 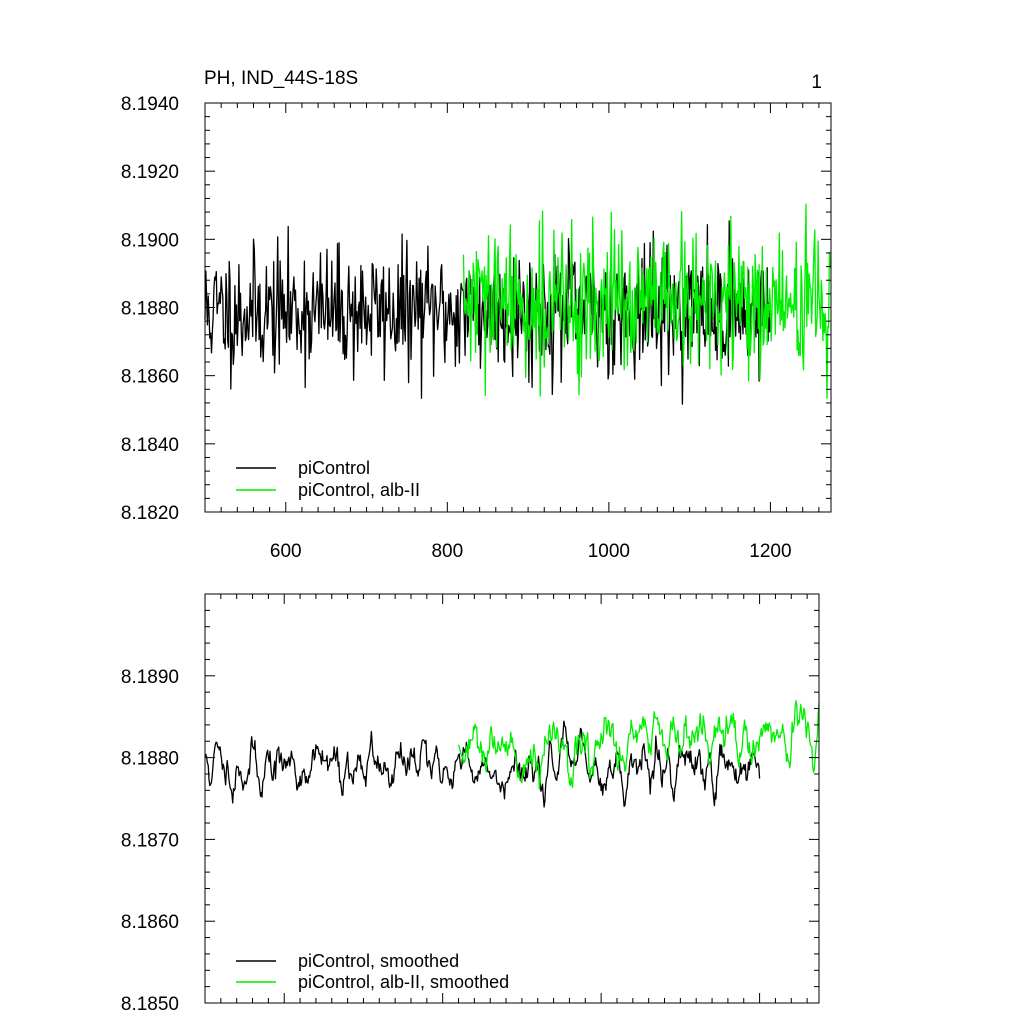 I want to click on panel-number-label: 1, so click(x=816, y=82).